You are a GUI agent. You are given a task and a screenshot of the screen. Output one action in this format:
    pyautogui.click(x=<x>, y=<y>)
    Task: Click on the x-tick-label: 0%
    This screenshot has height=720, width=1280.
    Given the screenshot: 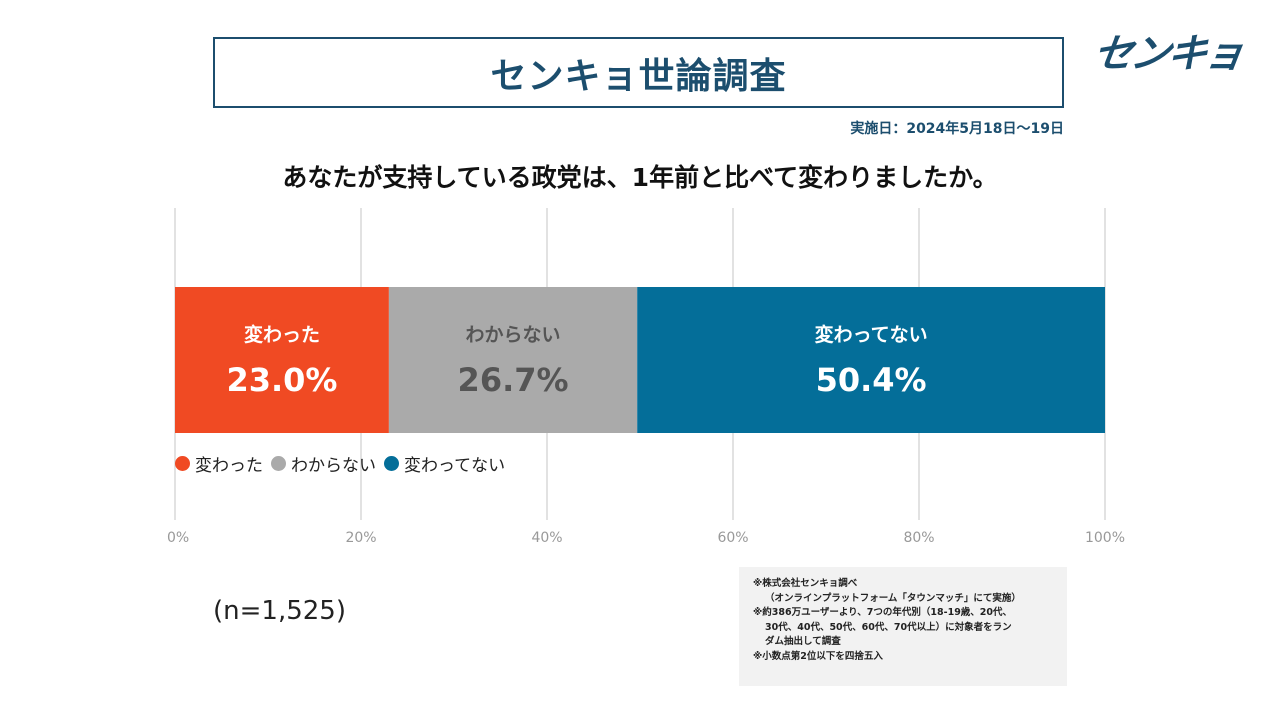 What is the action you would take?
    pyautogui.click(x=178, y=538)
    